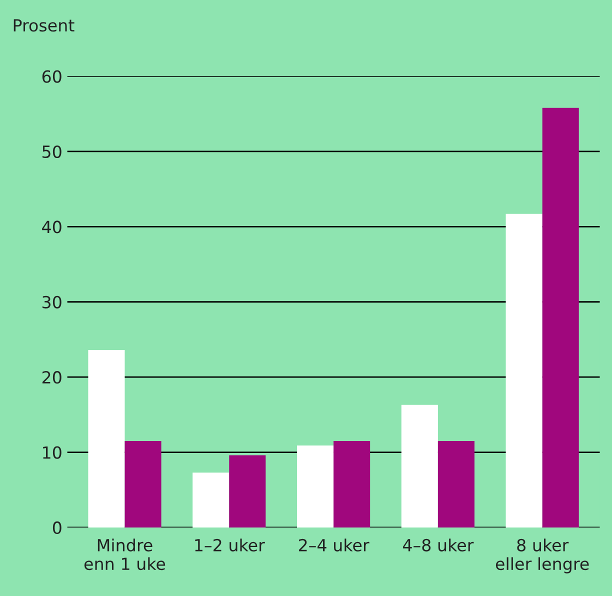  Describe the element at coordinates (125, 554) in the screenshot. I see `x-tick-label: Mindre enn 1 uke` at that location.